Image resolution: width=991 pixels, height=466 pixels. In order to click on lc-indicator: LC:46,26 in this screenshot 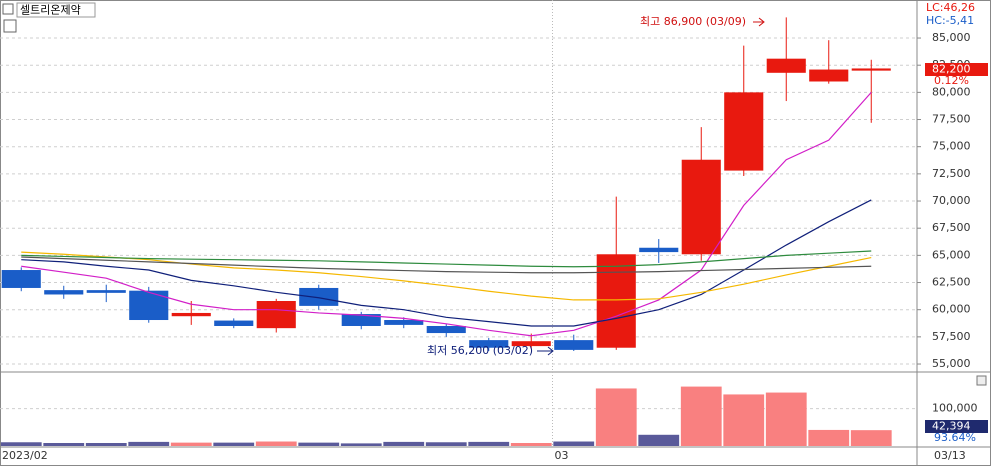, I will do `click(950, 7)`.